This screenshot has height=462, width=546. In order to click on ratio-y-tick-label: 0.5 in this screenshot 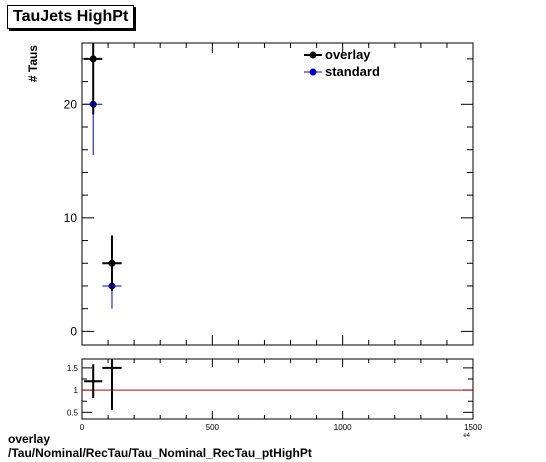, I will do `click(73, 412)`.